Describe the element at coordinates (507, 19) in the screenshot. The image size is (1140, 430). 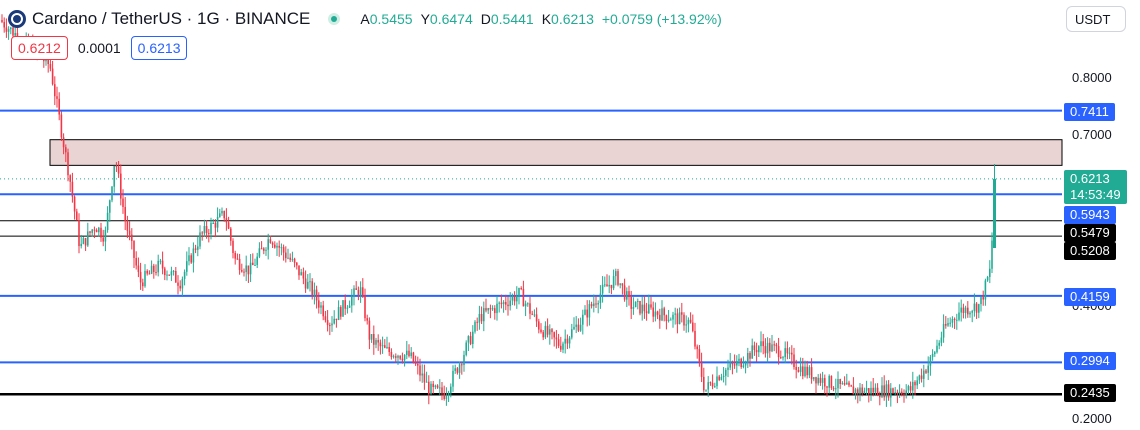
I see `ohlc-low: D0.5441` at that location.